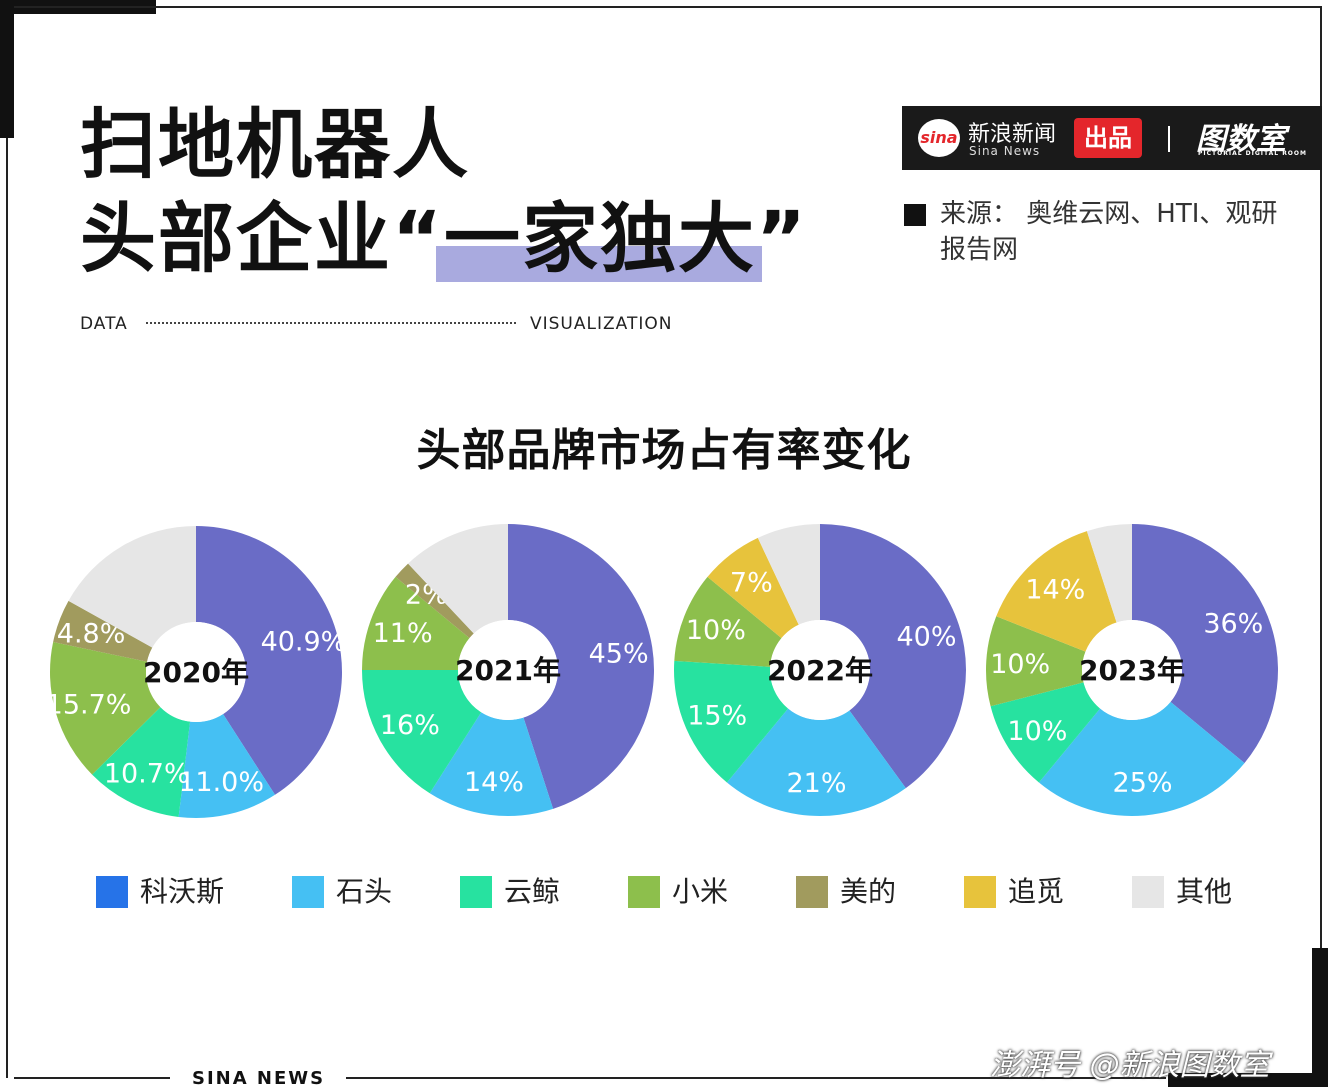 This screenshot has height=1089, width=1328. What do you see at coordinates (868, 891) in the screenshot?
I see `legend-label: 美的` at bounding box center [868, 891].